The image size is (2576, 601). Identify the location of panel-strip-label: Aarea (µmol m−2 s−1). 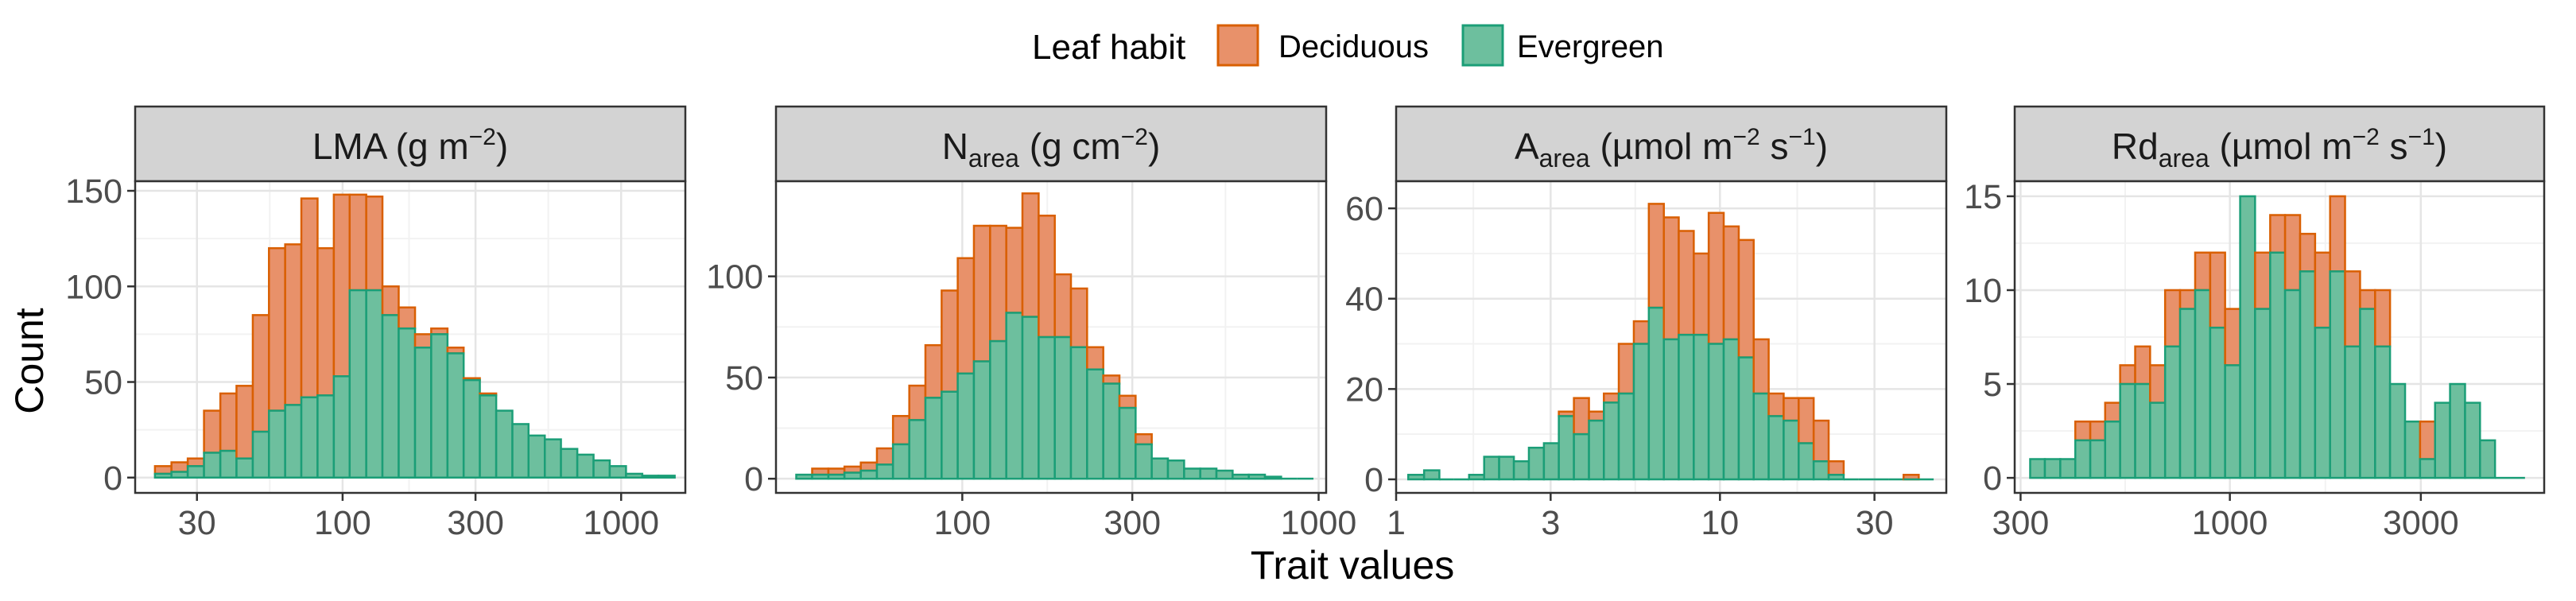
(1672, 148).